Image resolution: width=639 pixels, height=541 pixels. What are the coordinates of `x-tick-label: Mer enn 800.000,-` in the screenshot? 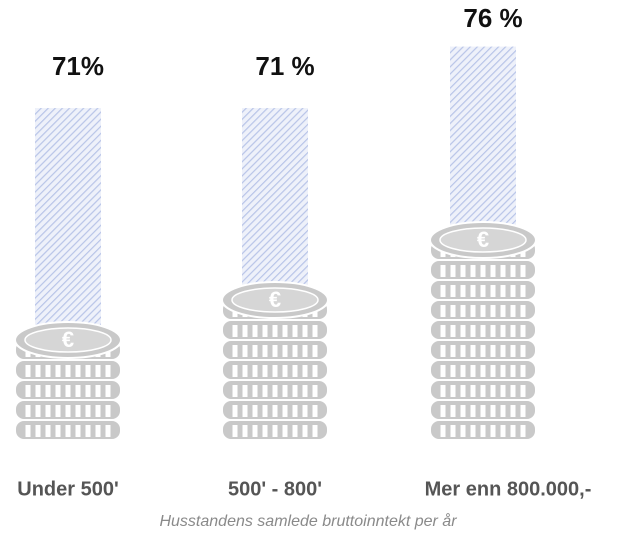 It's located at (508, 489).